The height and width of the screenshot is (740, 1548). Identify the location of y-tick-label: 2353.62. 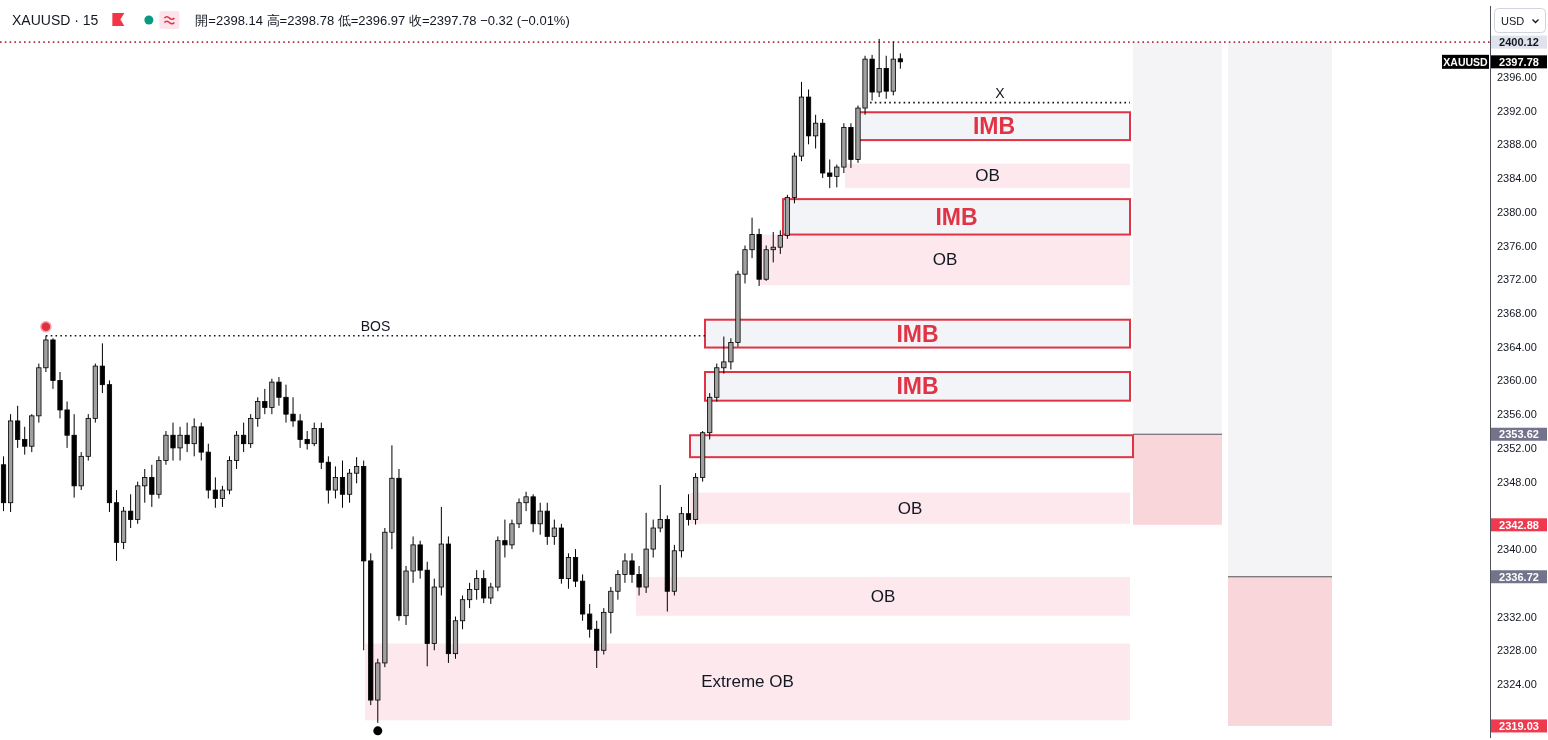
(1519, 434).